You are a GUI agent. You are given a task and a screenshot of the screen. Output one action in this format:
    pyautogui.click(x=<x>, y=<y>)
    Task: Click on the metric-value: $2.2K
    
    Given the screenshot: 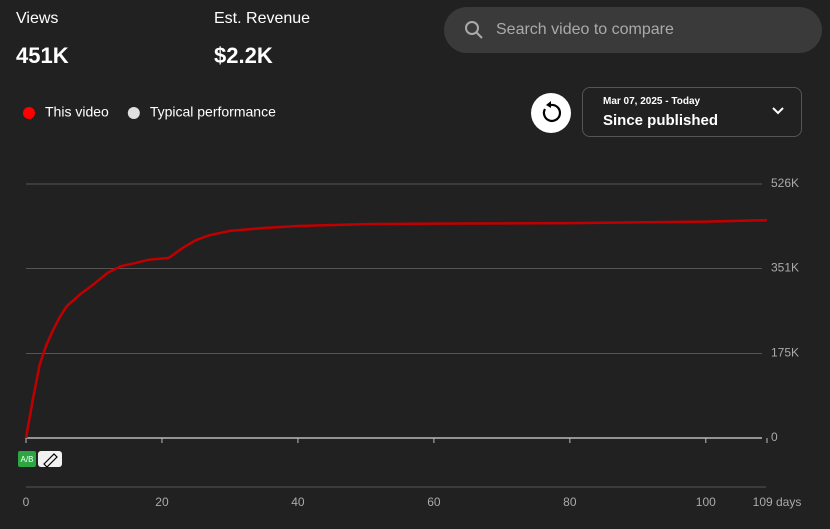 What is the action you would take?
    pyautogui.click(x=243, y=55)
    